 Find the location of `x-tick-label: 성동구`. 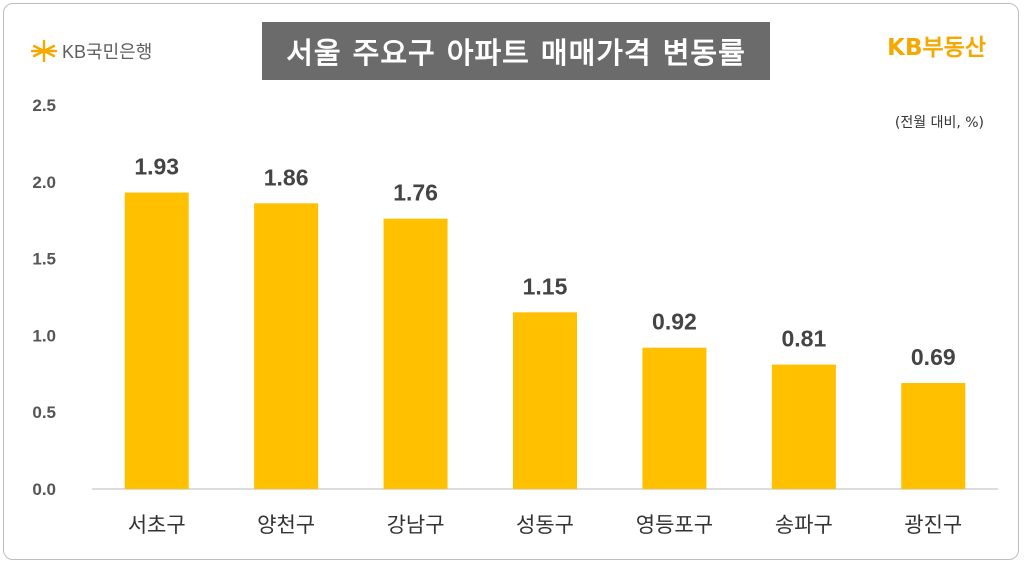

x-tick-label: 성동구 is located at coordinates (545, 525).